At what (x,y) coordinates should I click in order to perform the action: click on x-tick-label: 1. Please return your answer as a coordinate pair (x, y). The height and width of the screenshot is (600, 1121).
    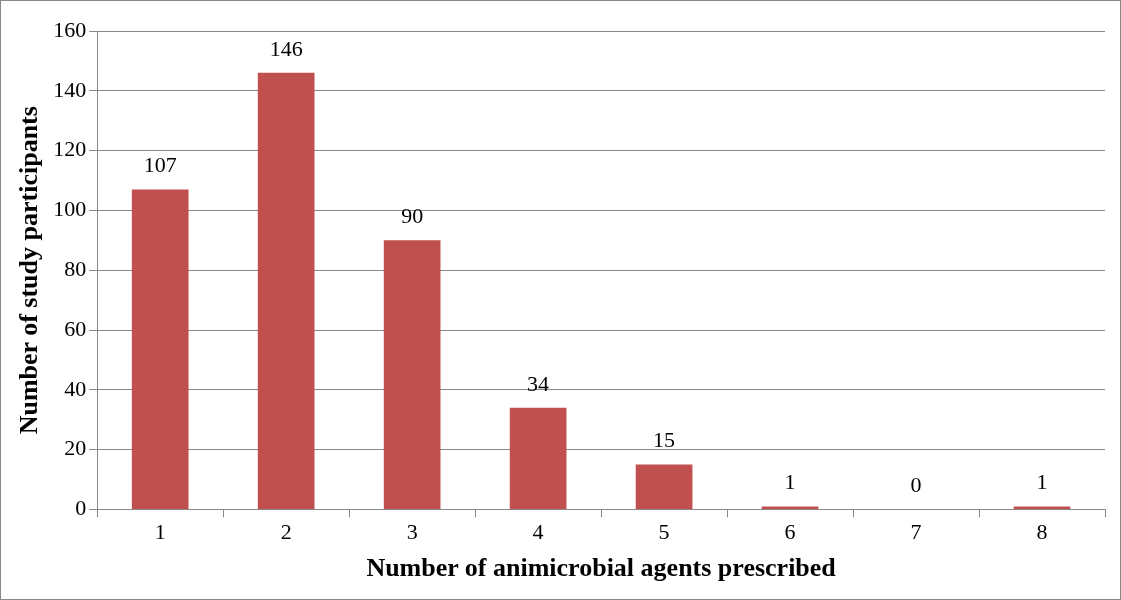
    Looking at the image, I should click on (160, 532).